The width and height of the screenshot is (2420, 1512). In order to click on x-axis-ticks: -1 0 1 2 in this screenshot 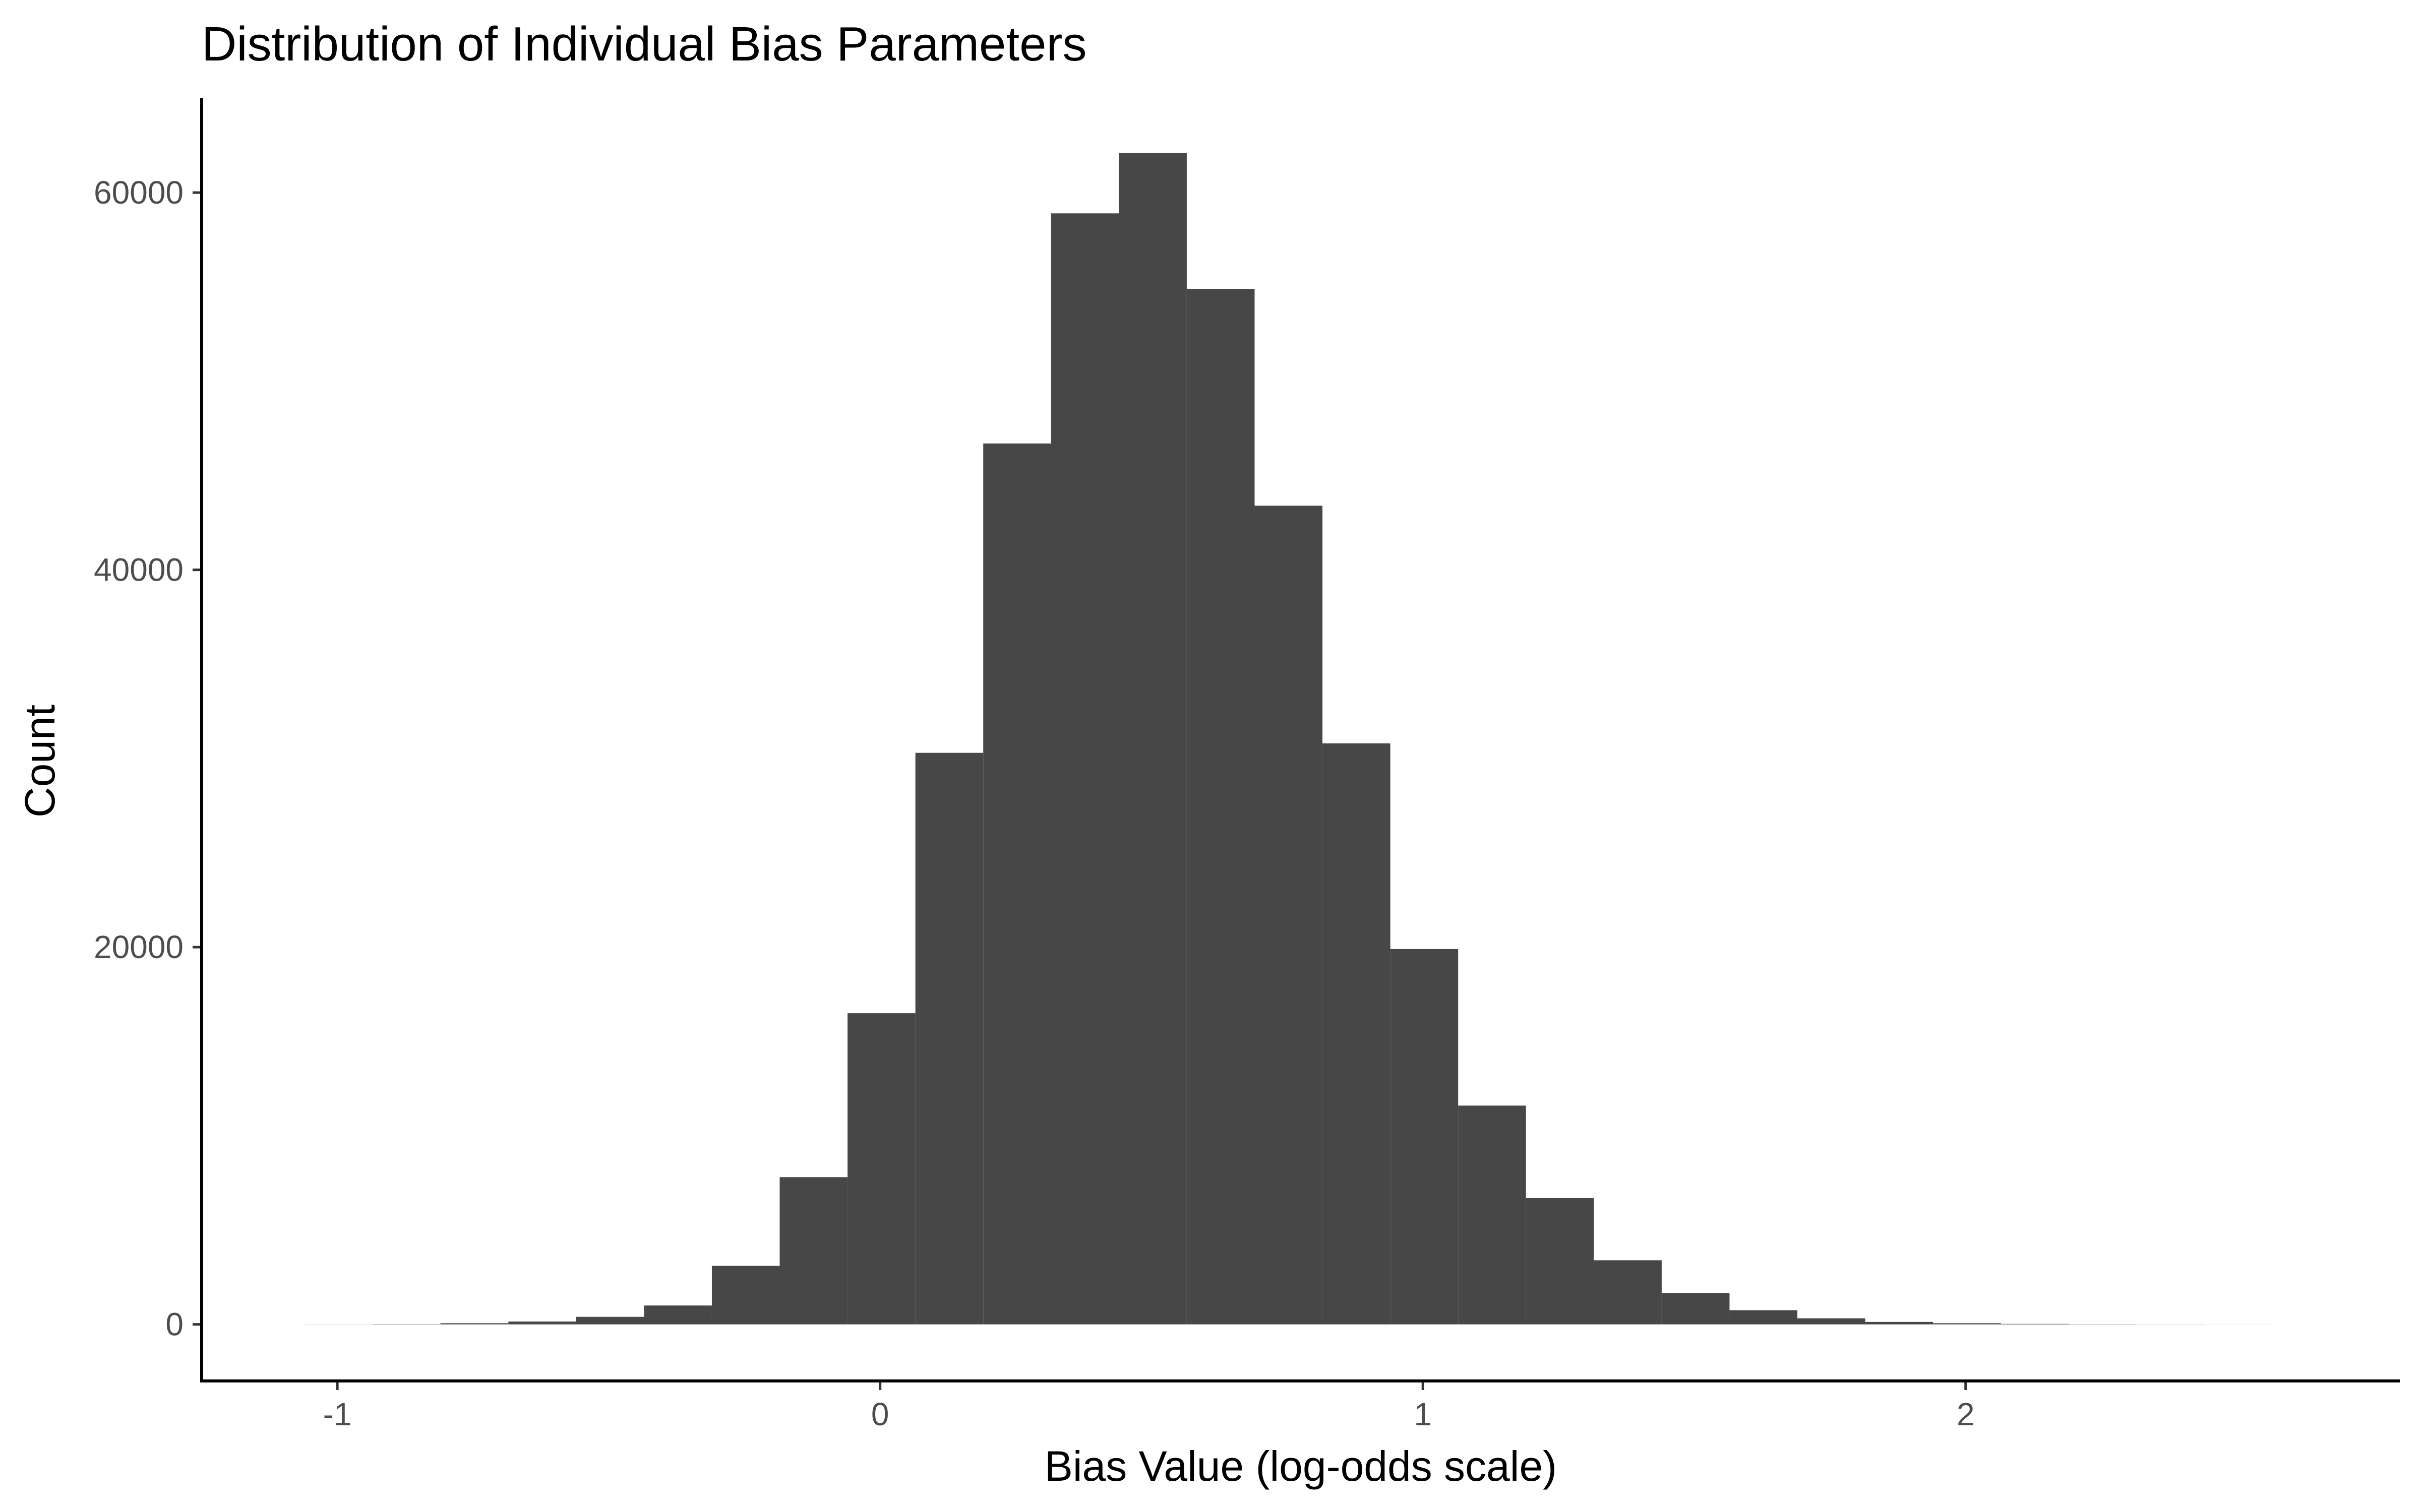, I will do `click(1149, 1406)`.